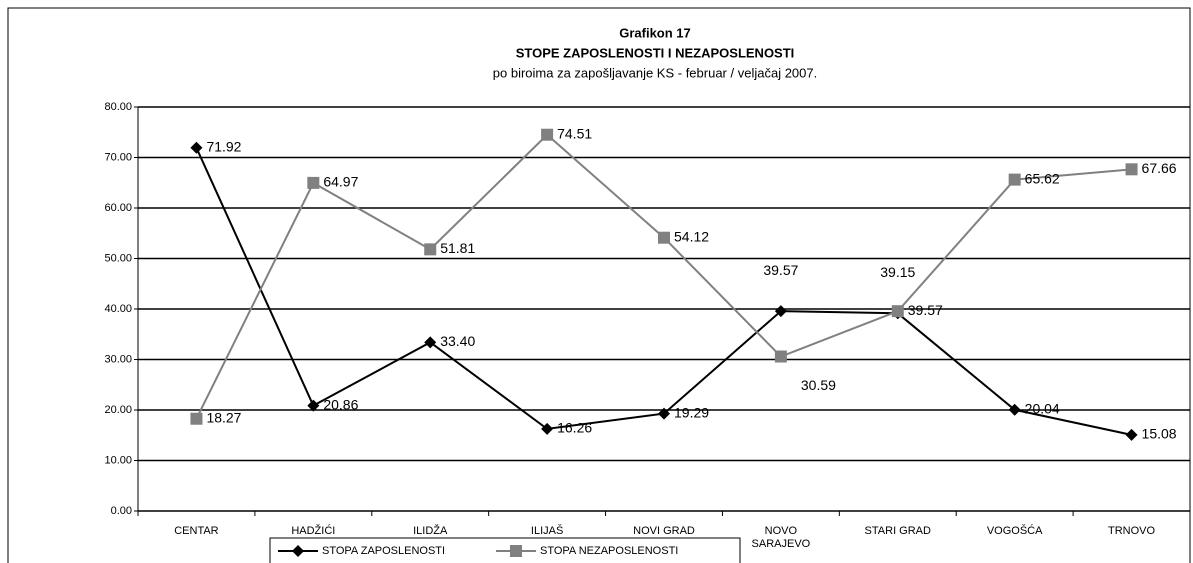 This screenshot has height=563, width=1193. Describe the element at coordinates (609, 551) in the screenshot. I see `legend-label: STOPA NEZAPOSLENOSTI` at that location.